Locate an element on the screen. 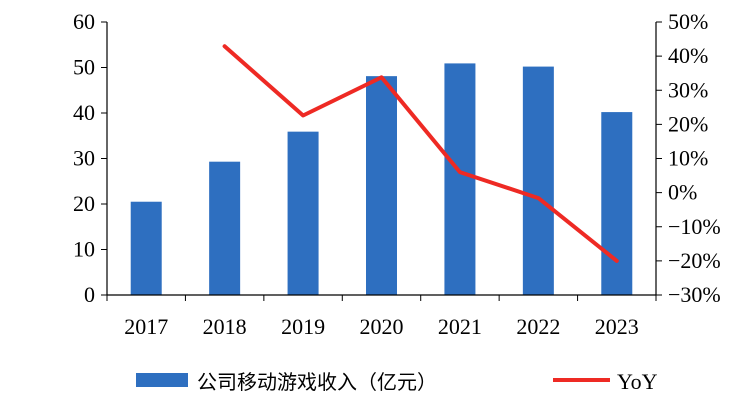 This screenshot has height=406, width=750. left-tick-label: 10 is located at coordinates (84, 249).